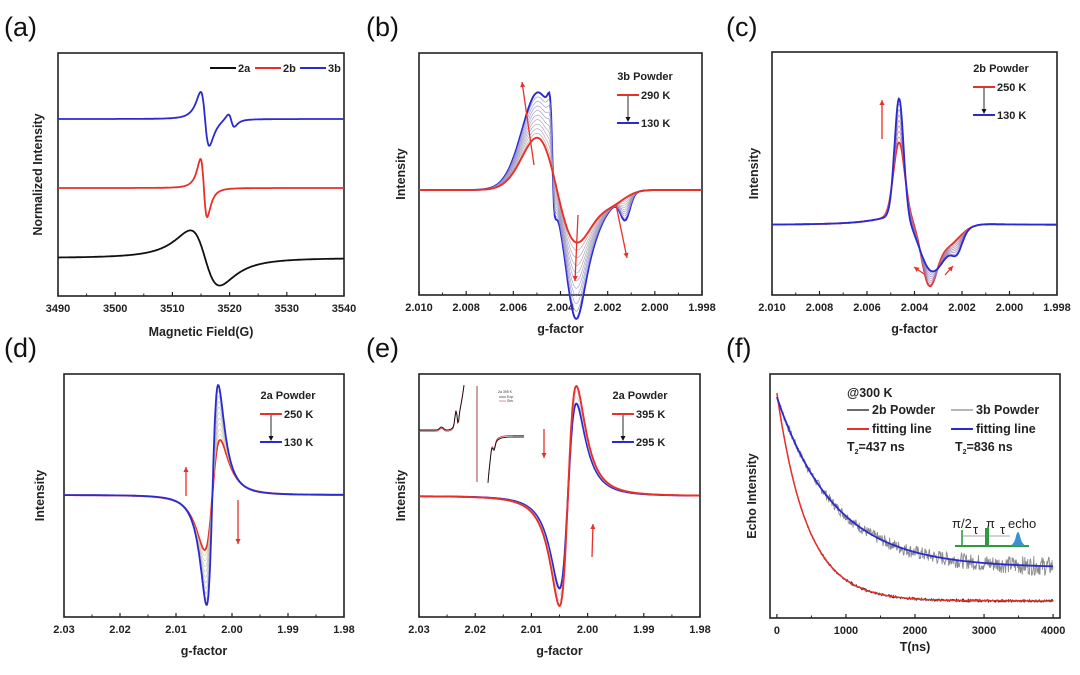  I want to click on panel-label-c: (c), so click(741, 27).